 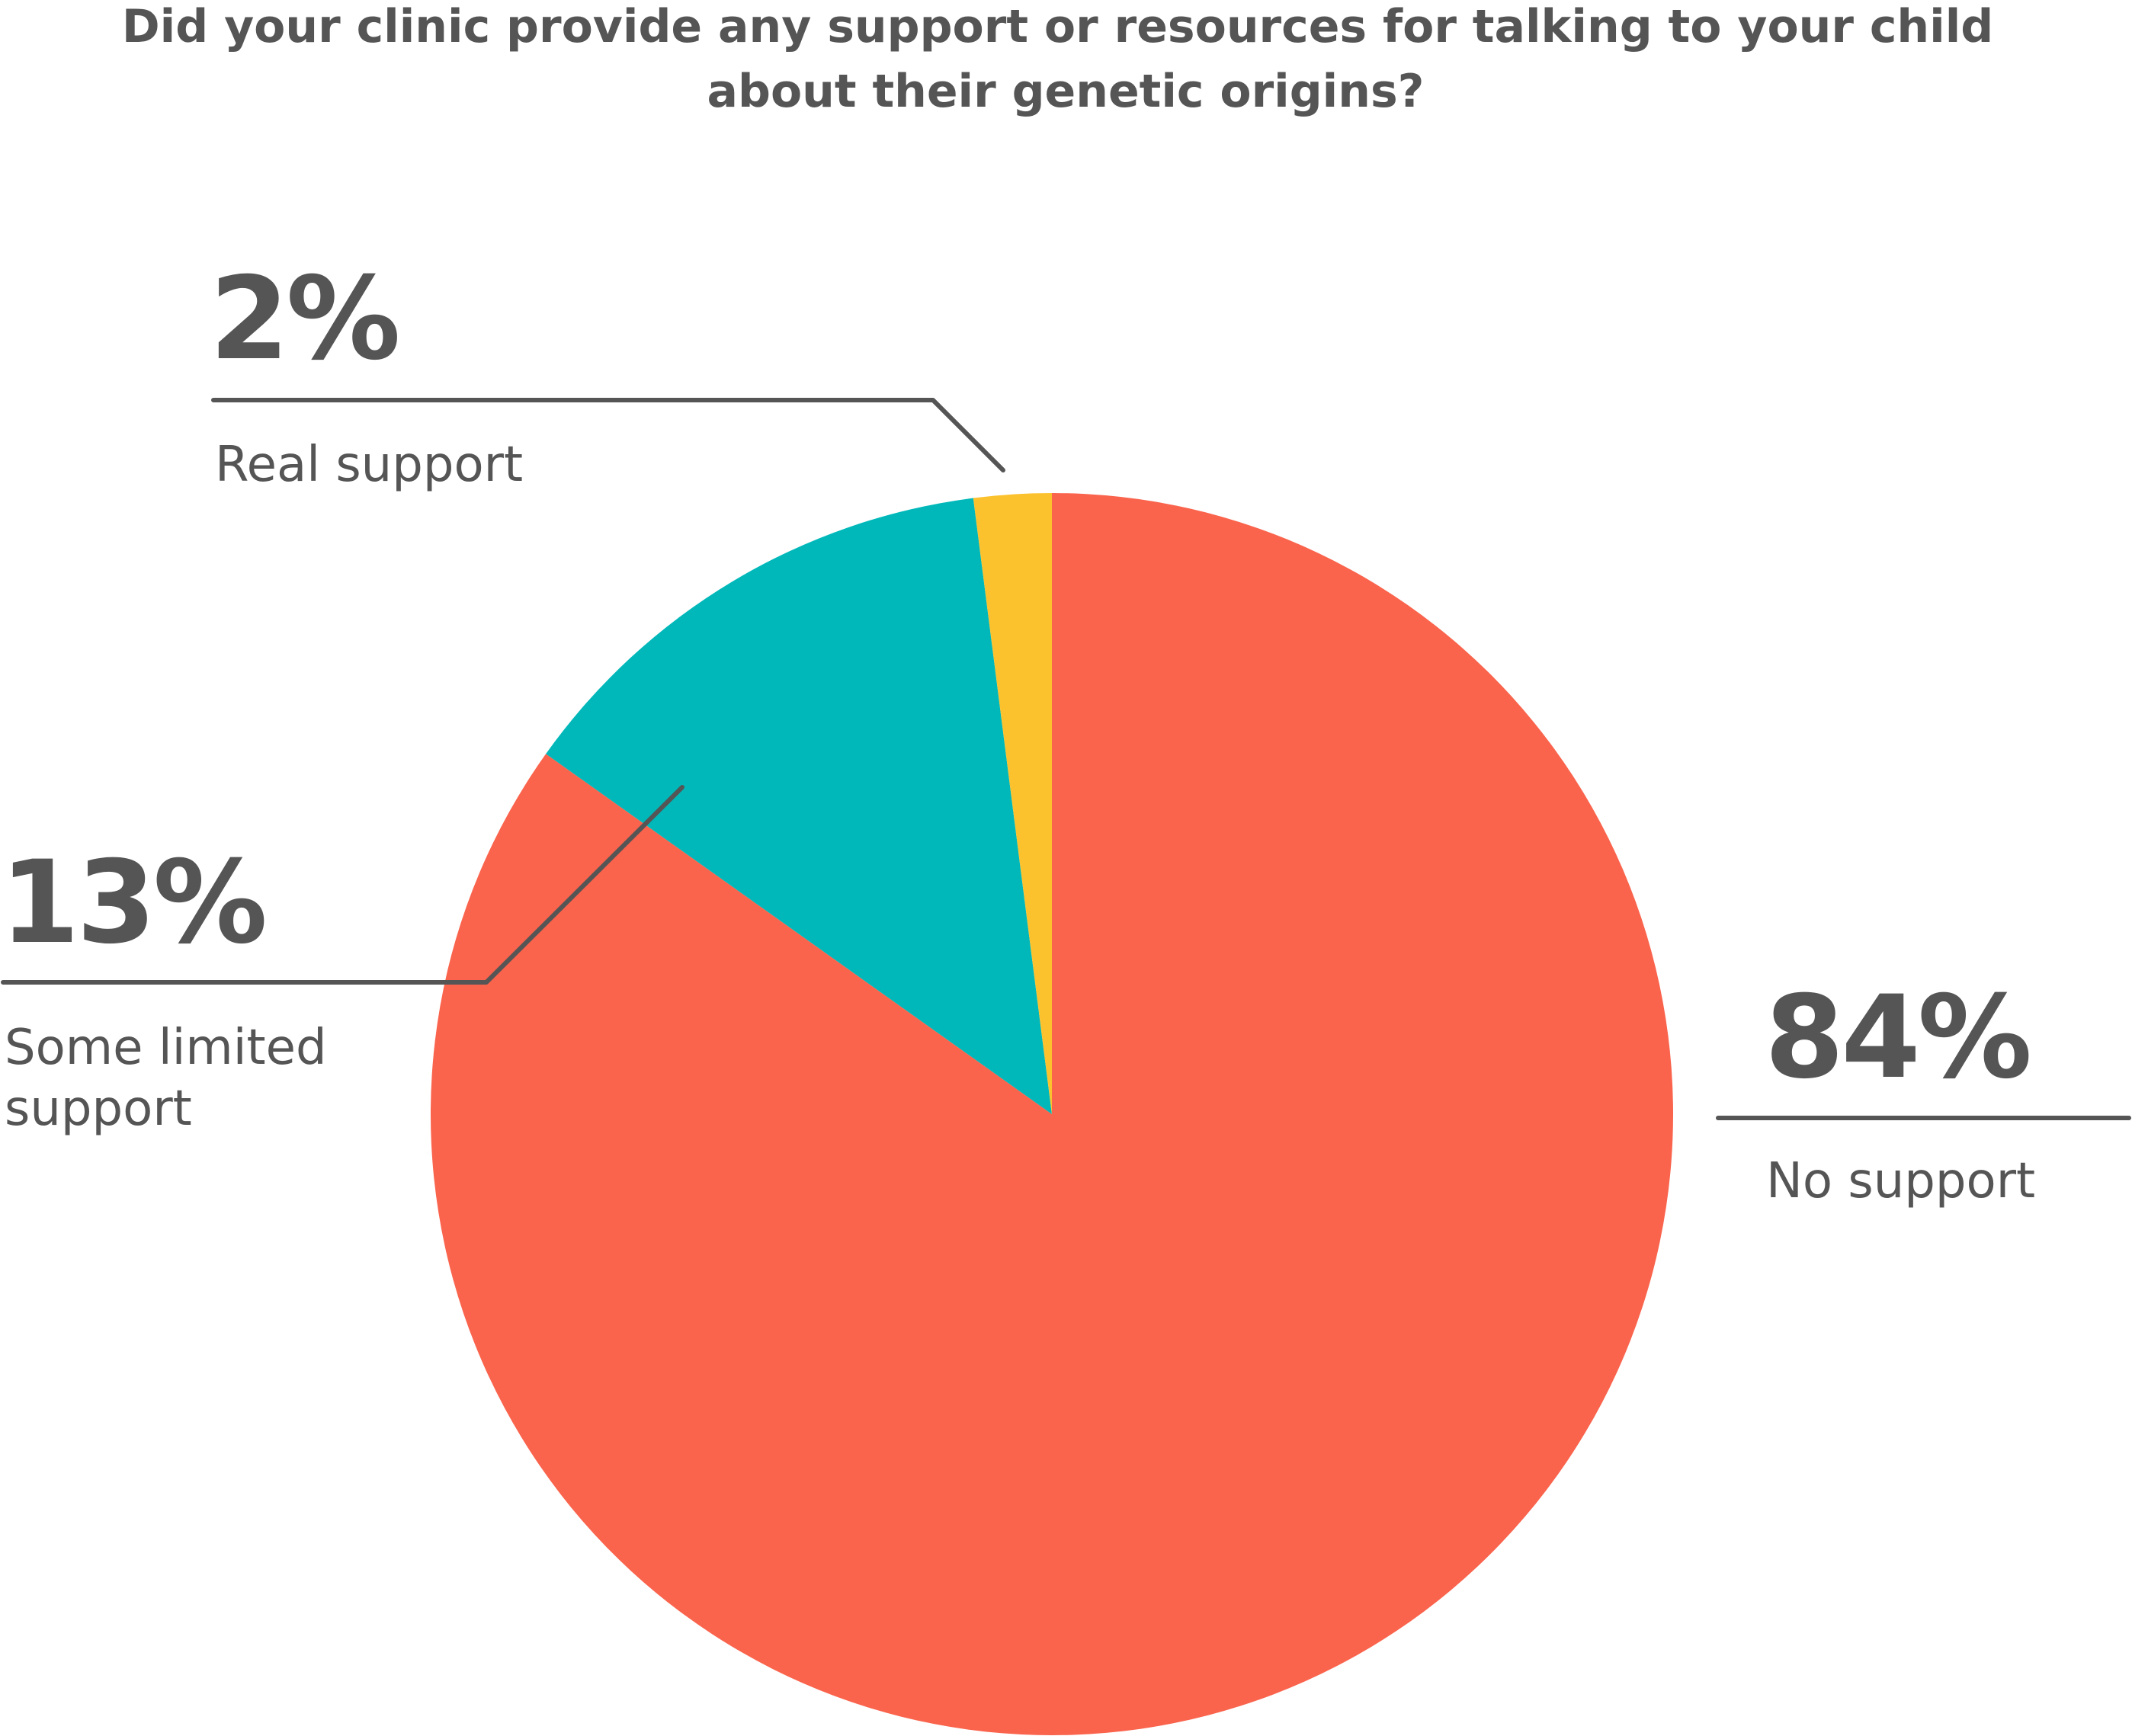 I want to click on percent-label-no-support: 84%, so click(x=1897, y=1038).